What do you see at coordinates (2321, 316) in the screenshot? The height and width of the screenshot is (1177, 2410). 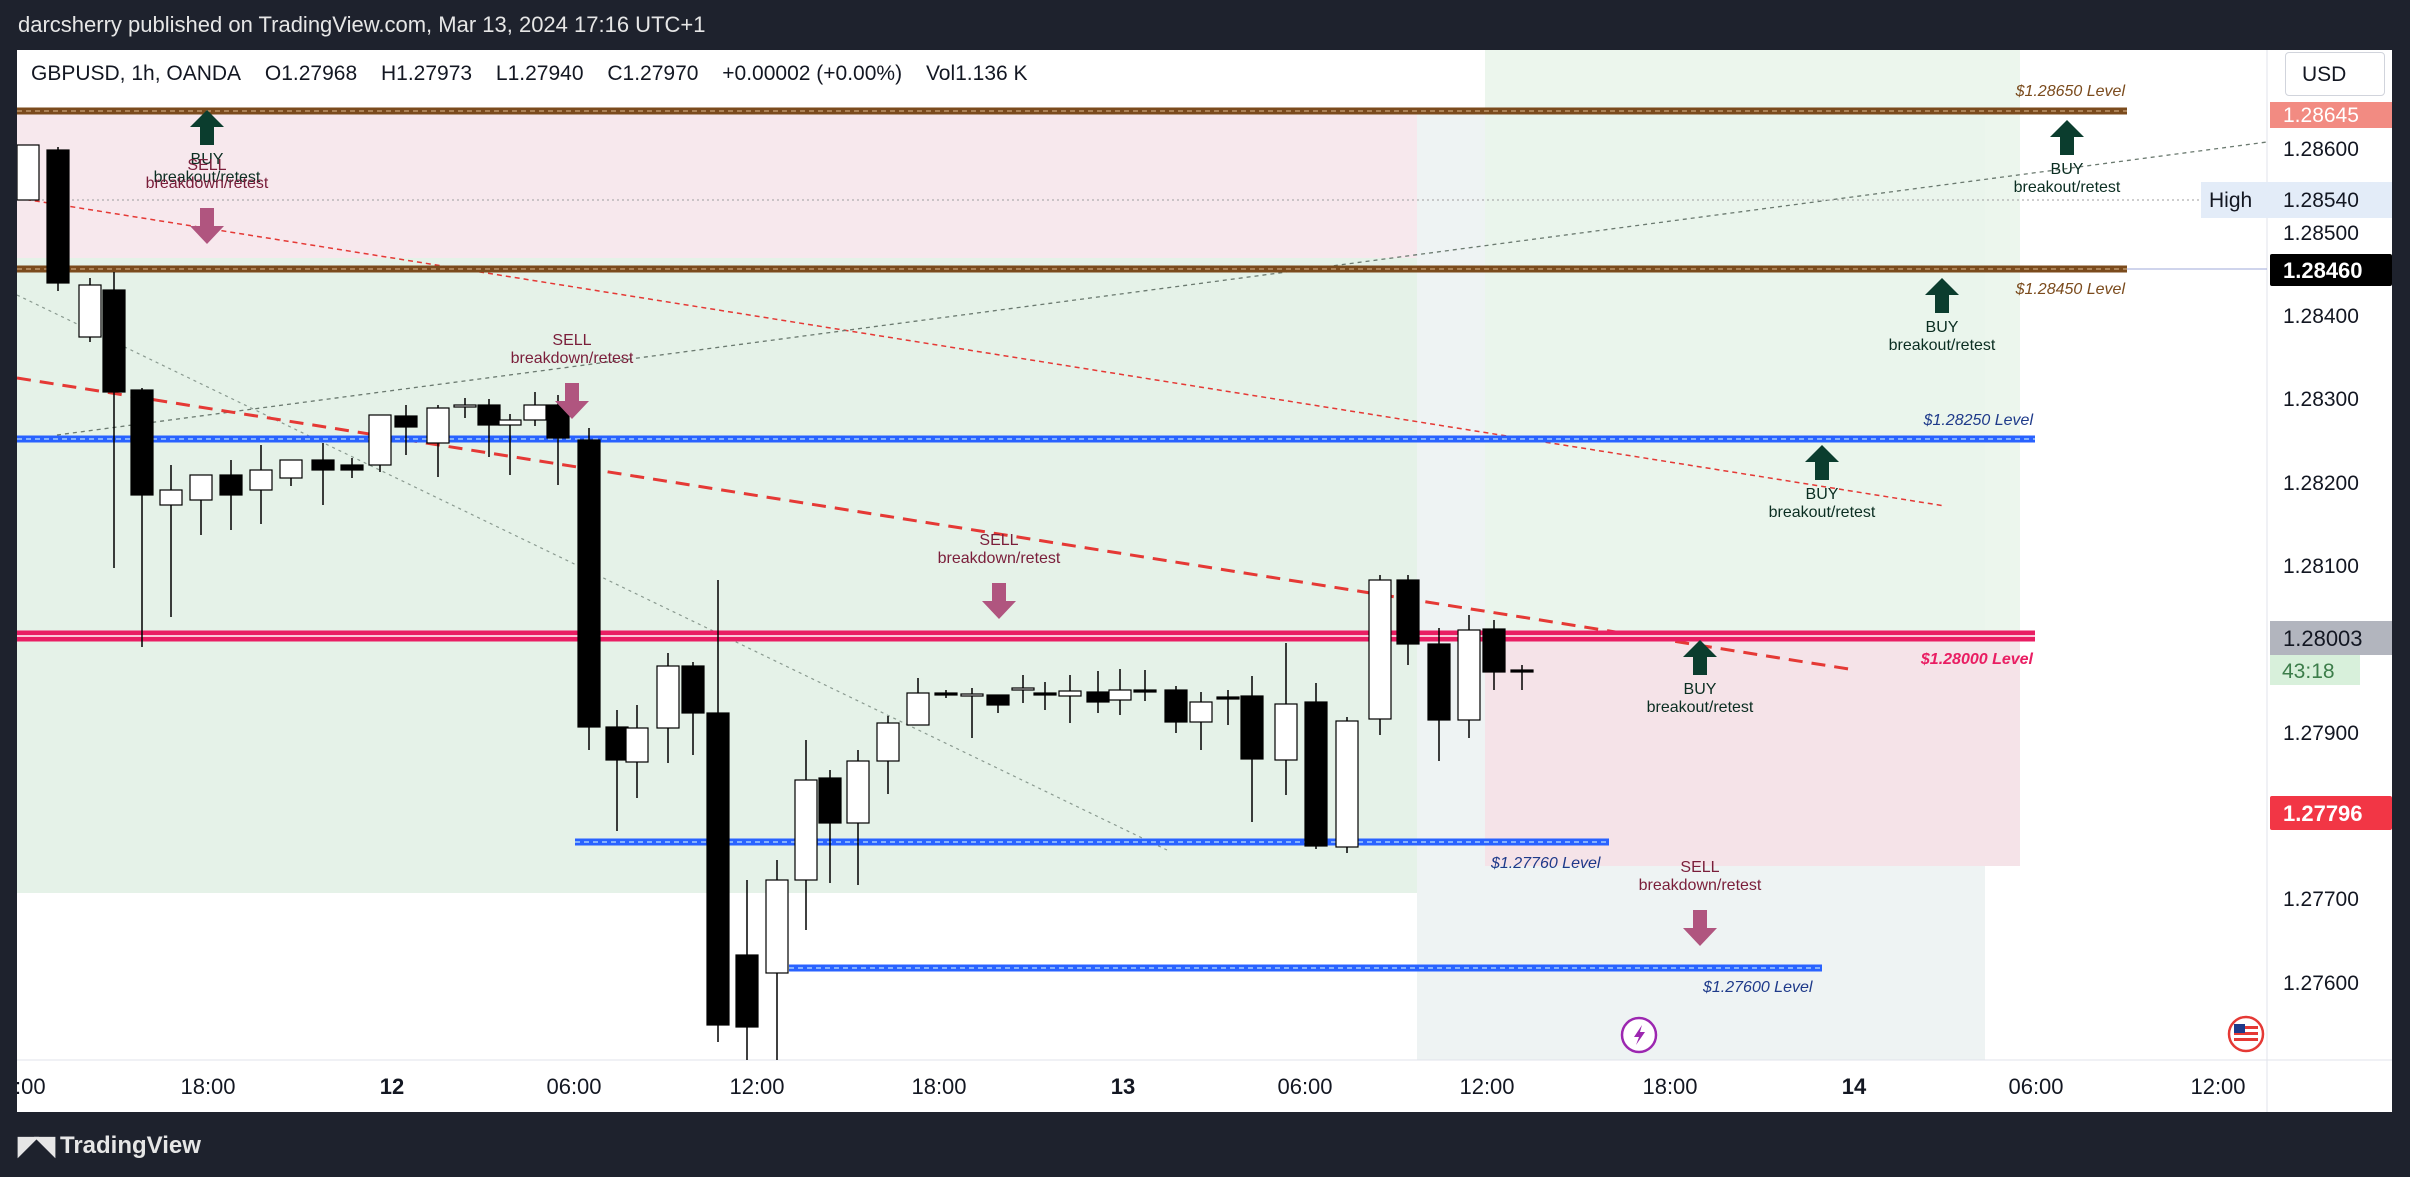 I see `price-tick: 1.28400` at bounding box center [2321, 316].